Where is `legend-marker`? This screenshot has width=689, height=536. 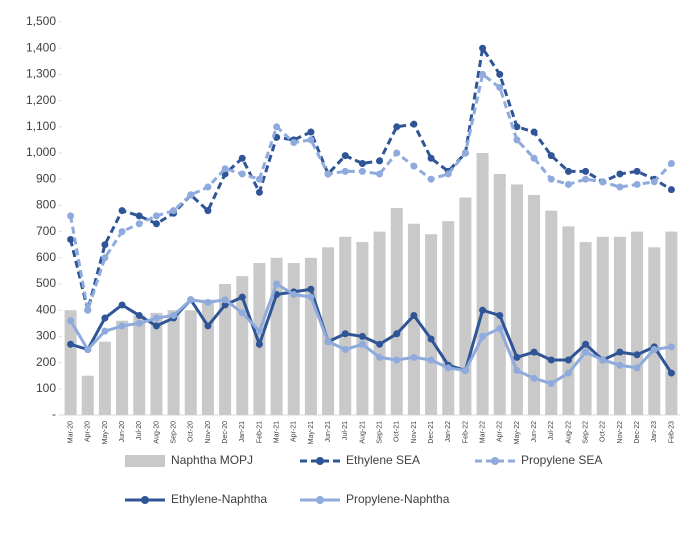
legend-marker is located at coordinates (495, 461).